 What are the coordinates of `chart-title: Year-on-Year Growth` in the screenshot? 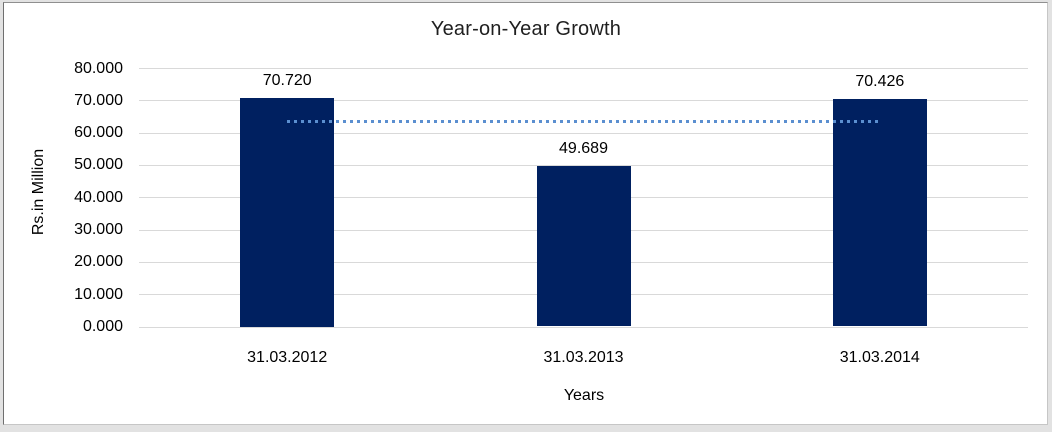 It's located at (526, 29).